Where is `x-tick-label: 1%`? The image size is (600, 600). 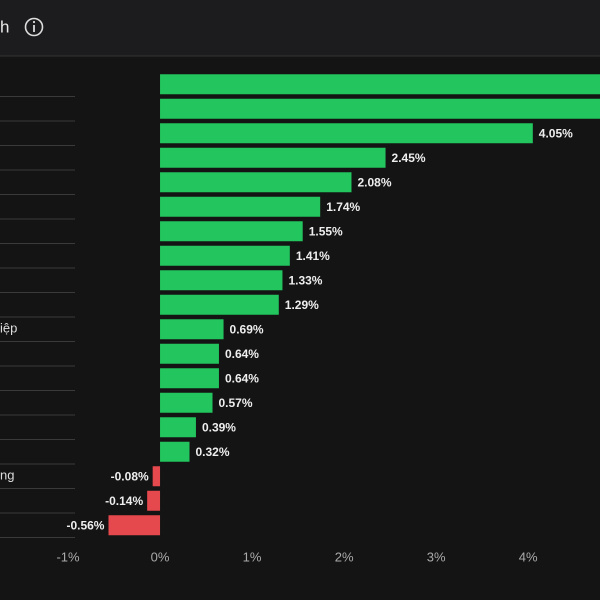 x-tick-label: 1% is located at coordinates (252, 556).